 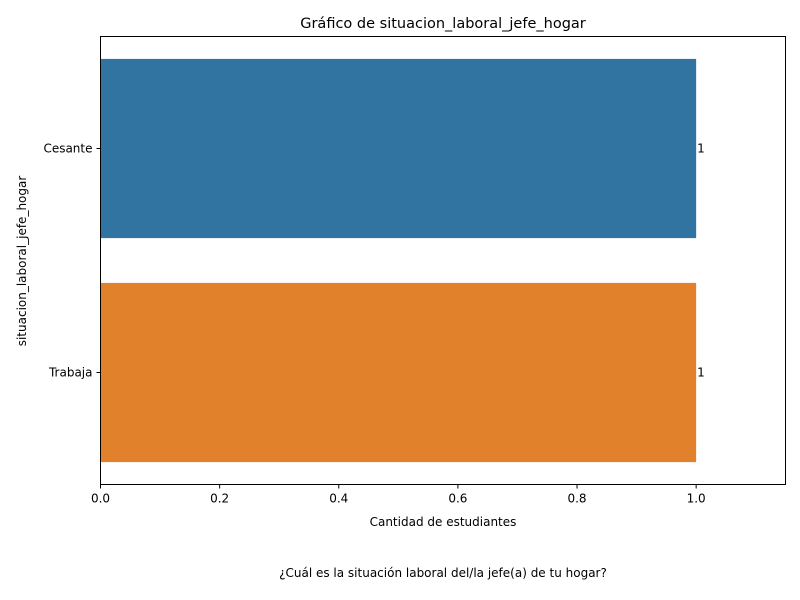 What do you see at coordinates (22, 261) in the screenshot?
I see `y-axis-label: situacion_laboral_jefe_hogar` at bounding box center [22, 261].